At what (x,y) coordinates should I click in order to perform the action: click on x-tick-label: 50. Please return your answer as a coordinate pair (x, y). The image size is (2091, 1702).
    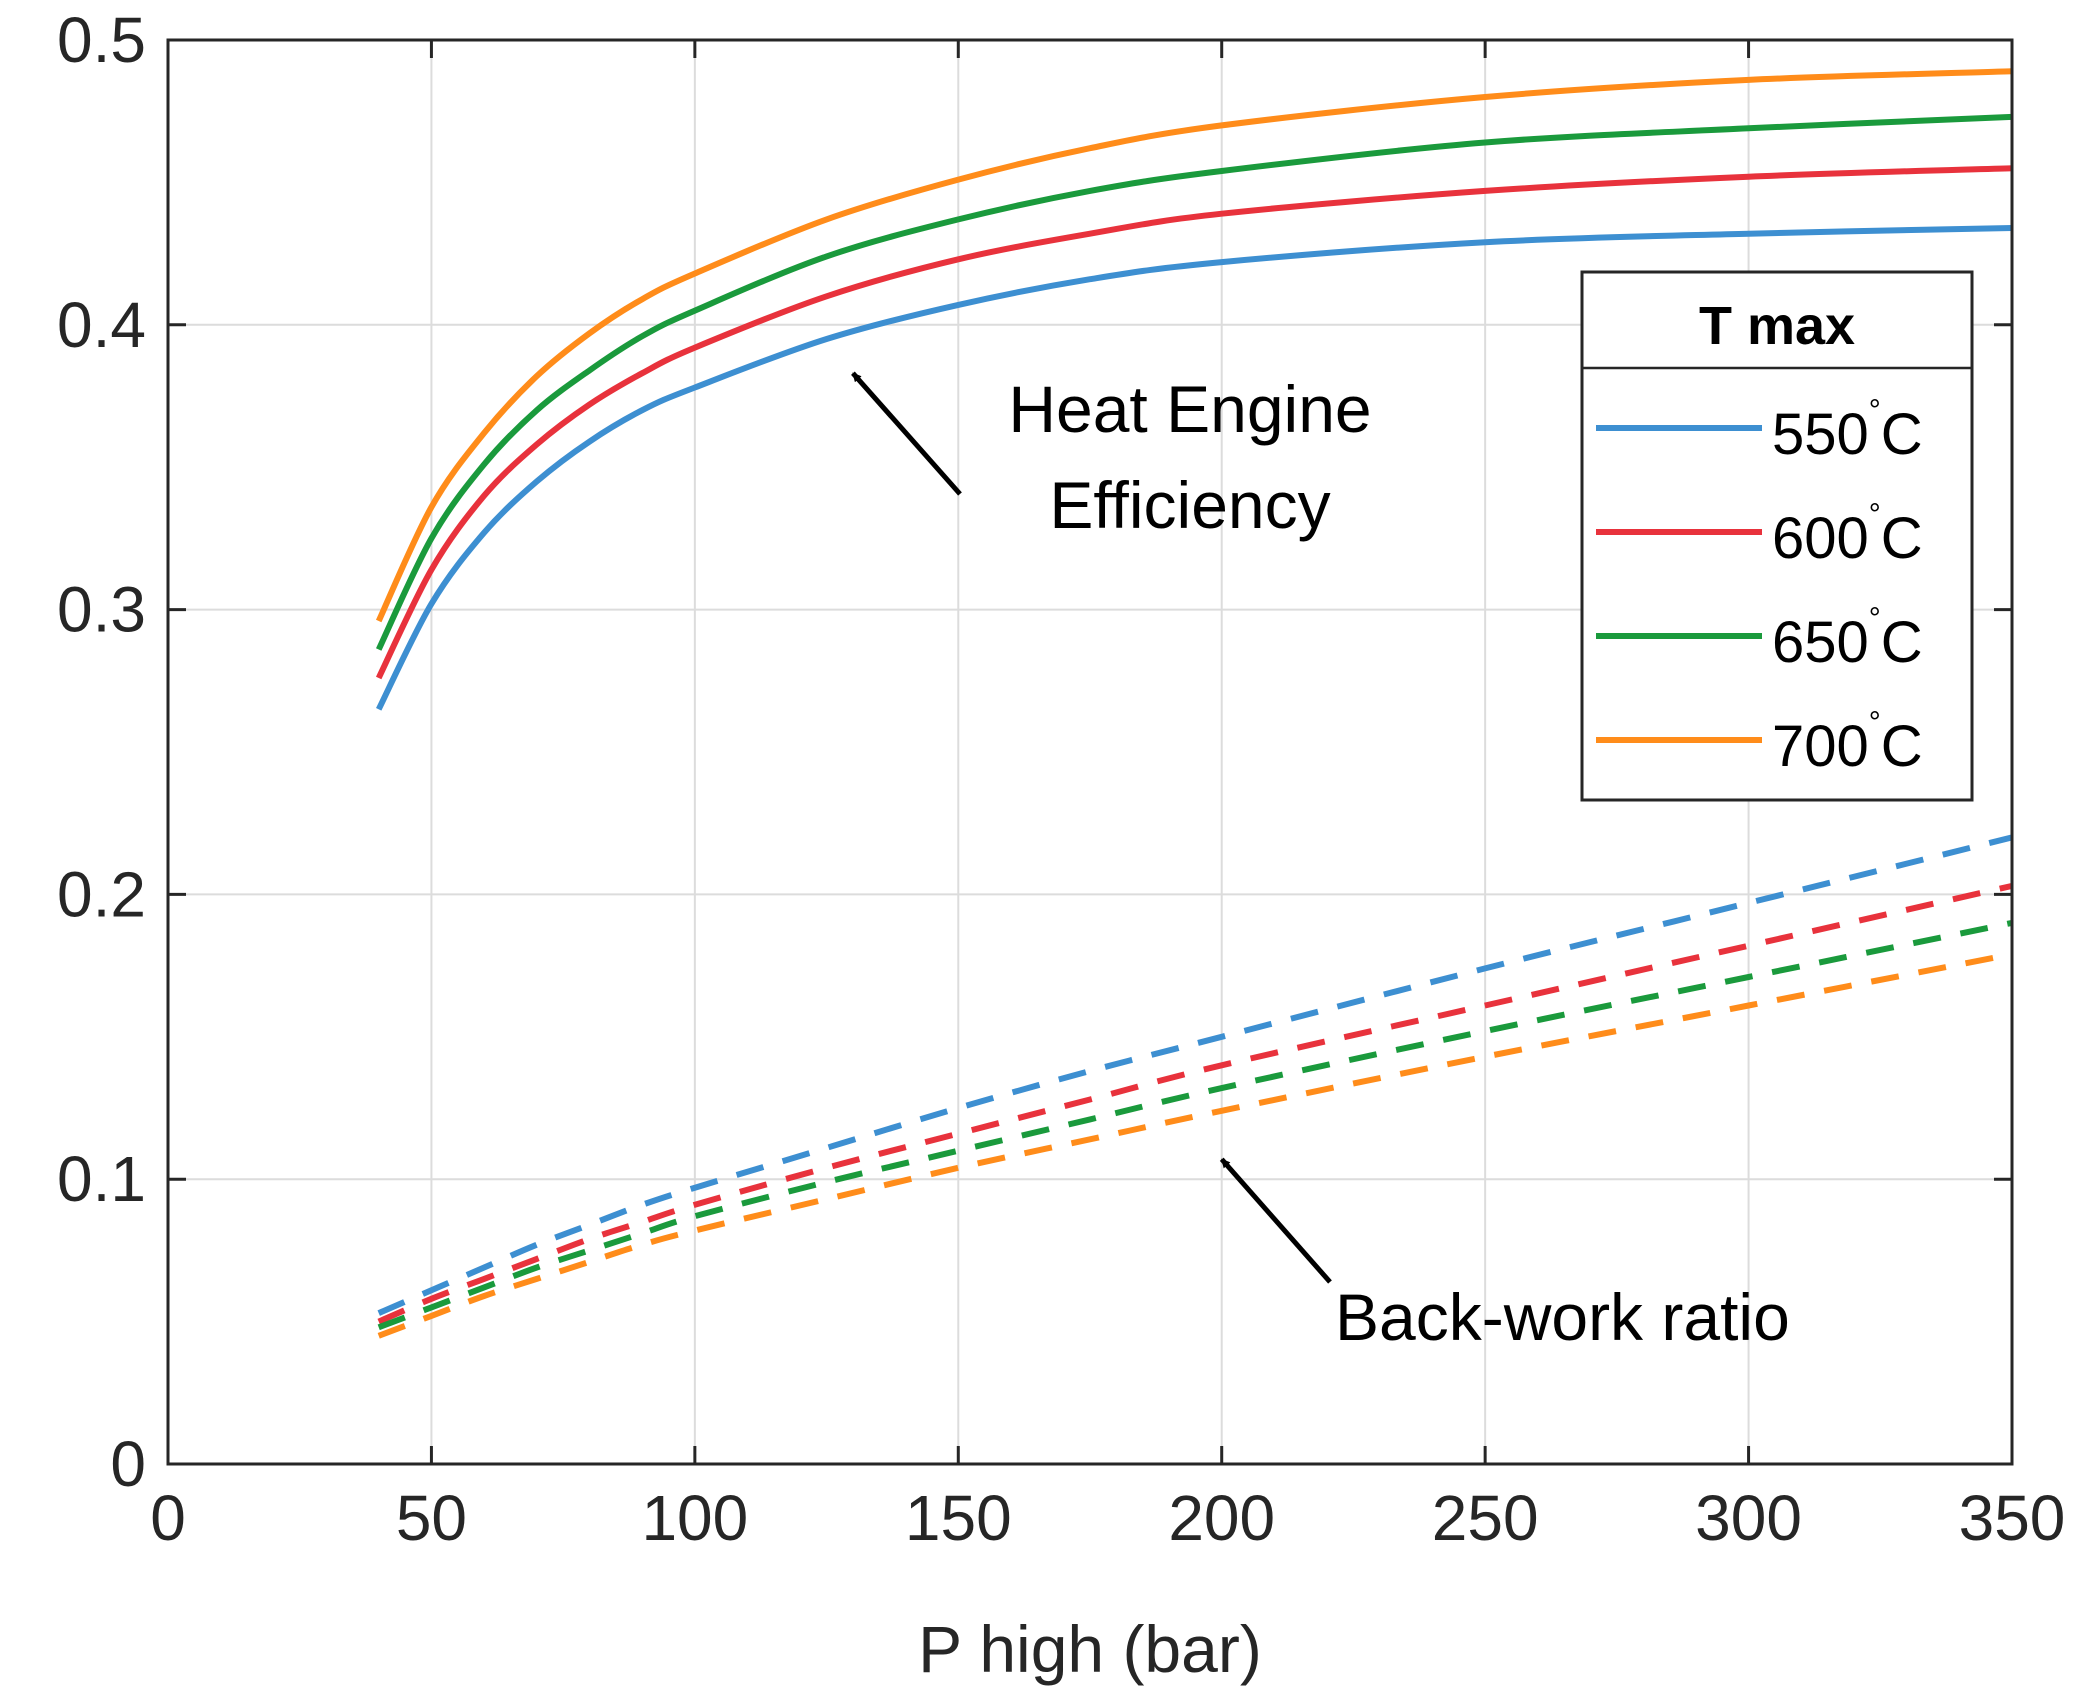
    Looking at the image, I should click on (431, 1518).